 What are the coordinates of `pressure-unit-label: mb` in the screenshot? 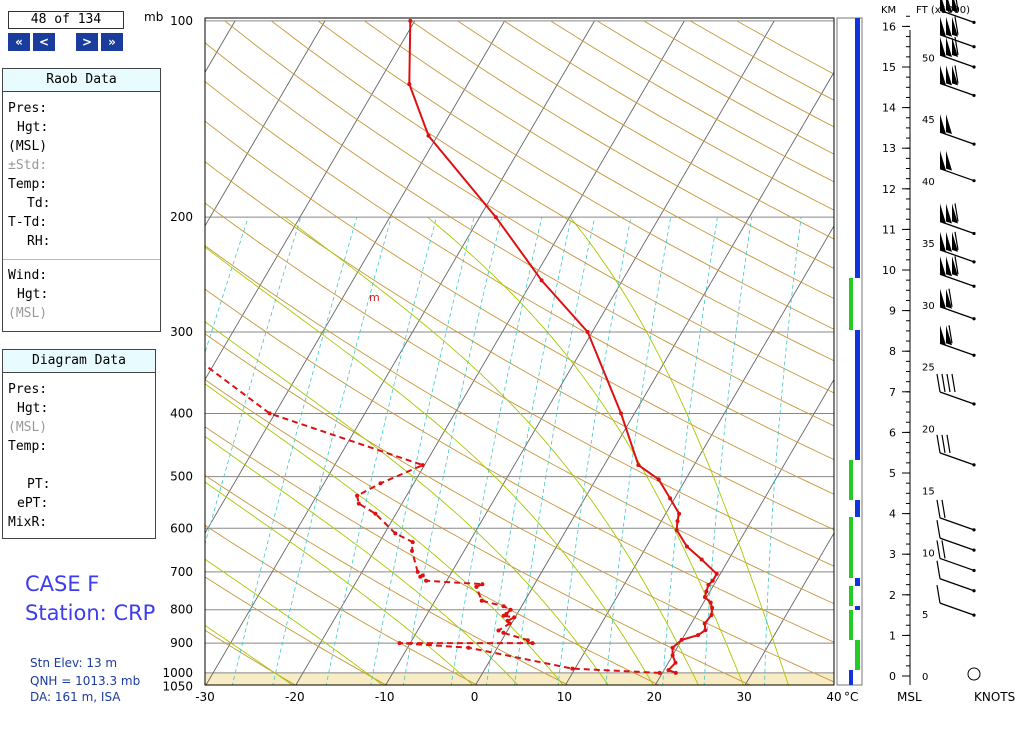 It's located at (153, 17).